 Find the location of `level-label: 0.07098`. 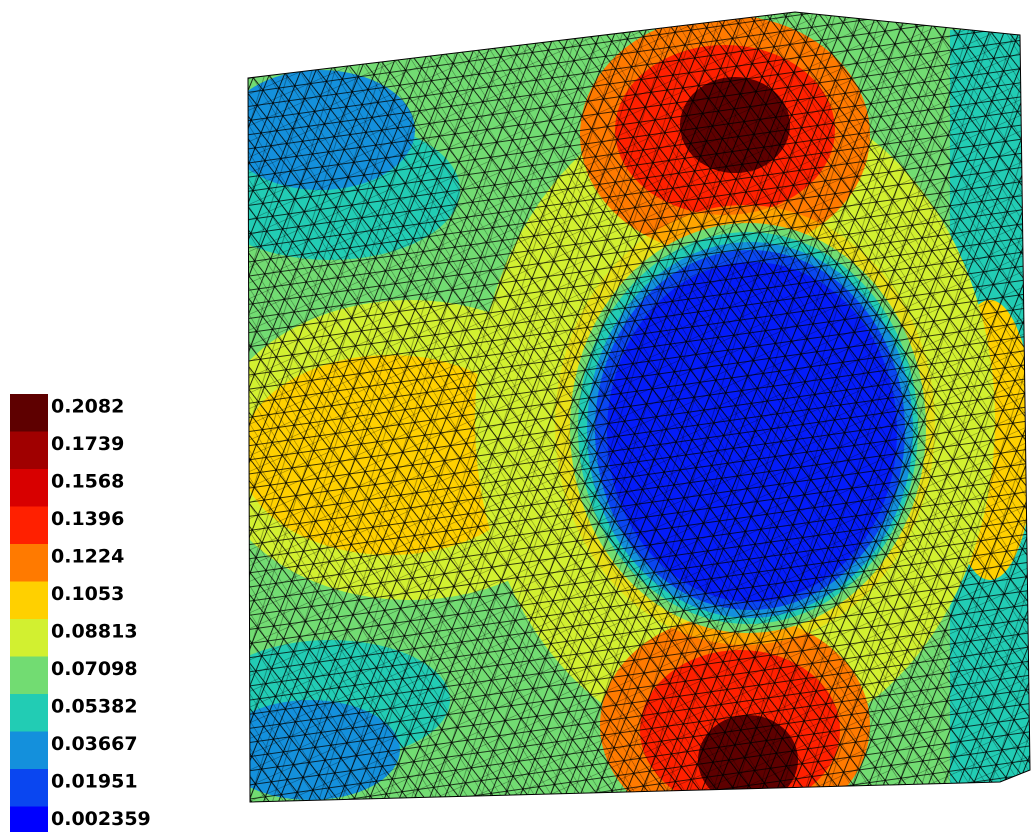

level-label: 0.07098 is located at coordinates (94, 669).